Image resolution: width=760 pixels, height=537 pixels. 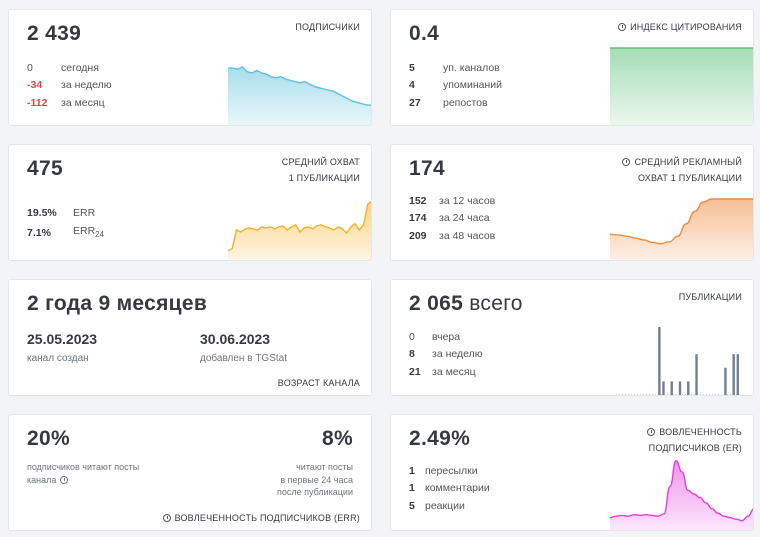 I want to click on ad-reach-caption-line2: ОХВАТ 1 ПУБЛИКАЦИИ, so click(x=689, y=178).